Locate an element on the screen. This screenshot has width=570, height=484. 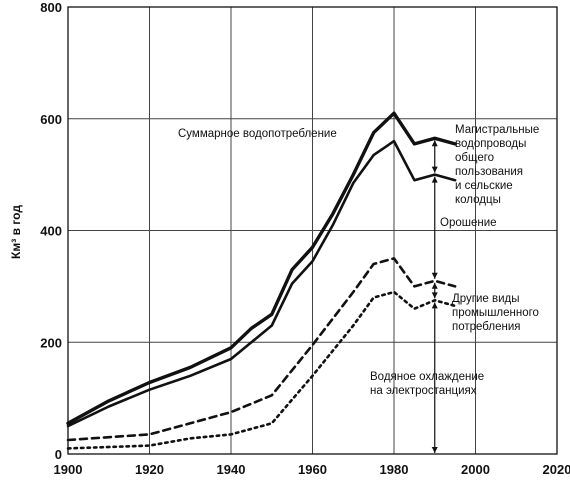
x-tick-label: 1960 is located at coordinates (312, 469).